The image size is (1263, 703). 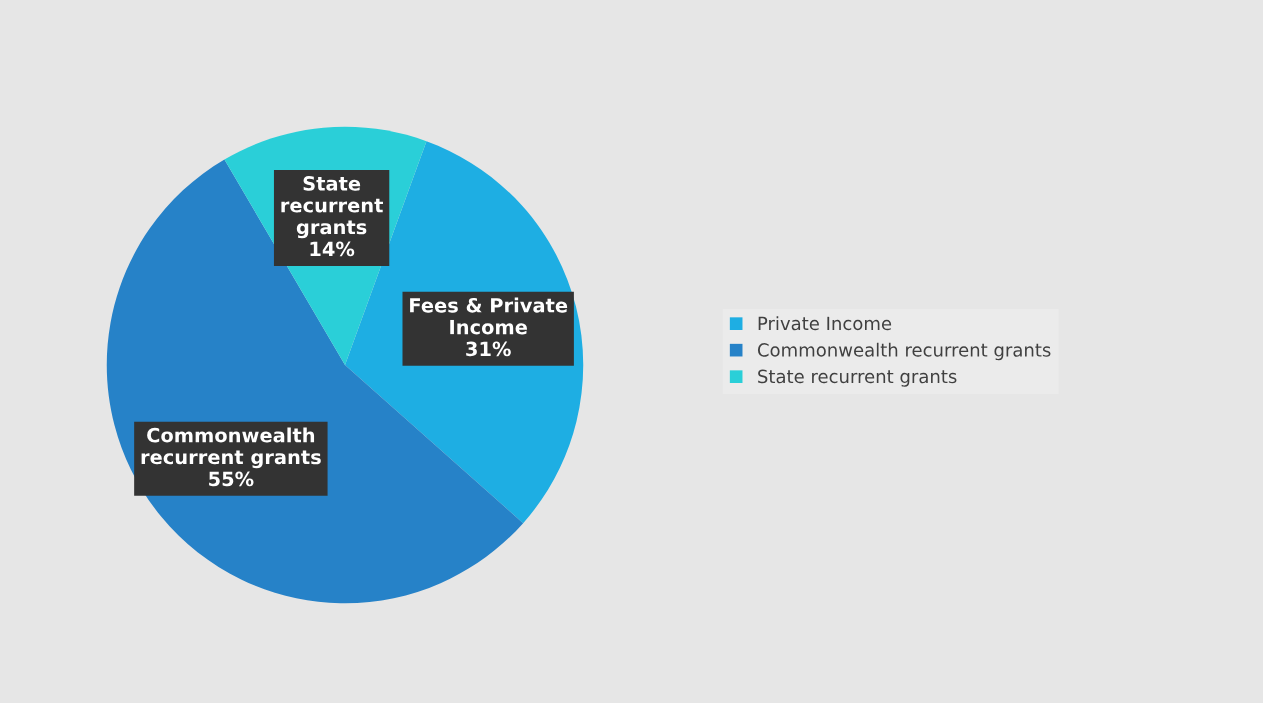 What do you see at coordinates (489, 327) in the screenshot?
I see `data-label: Fees & Private Income 31%` at bounding box center [489, 327].